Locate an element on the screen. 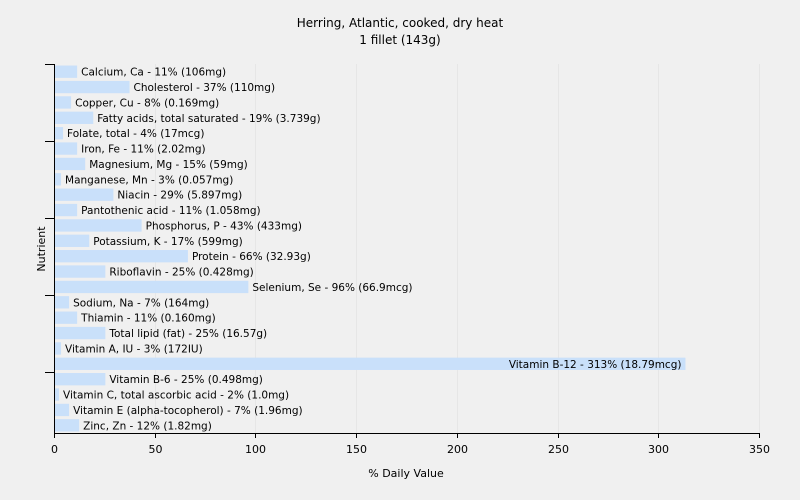 Image resolution: width=800 pixels, height=500 pixels. x-tick-label-200: 200 is located at coordinates (457, 449).